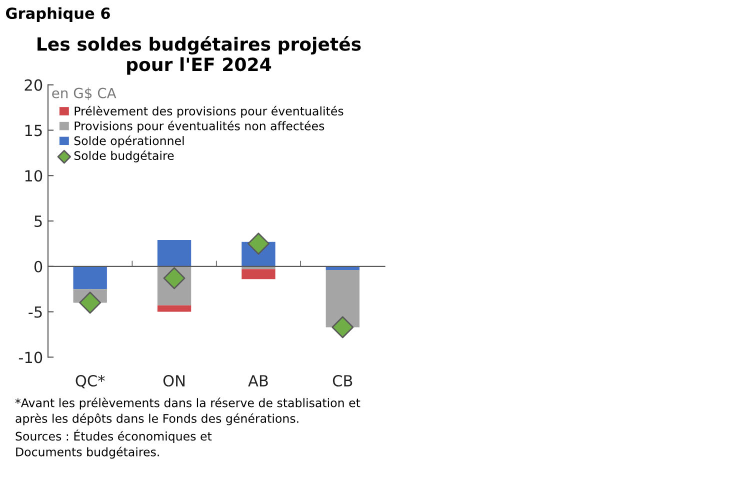 This screenshot has height=482, width=750. What do you see at coordinates (33, 130) in the screenshot?
I see `y-tick-label: 15` at bounding box center [33, 130].